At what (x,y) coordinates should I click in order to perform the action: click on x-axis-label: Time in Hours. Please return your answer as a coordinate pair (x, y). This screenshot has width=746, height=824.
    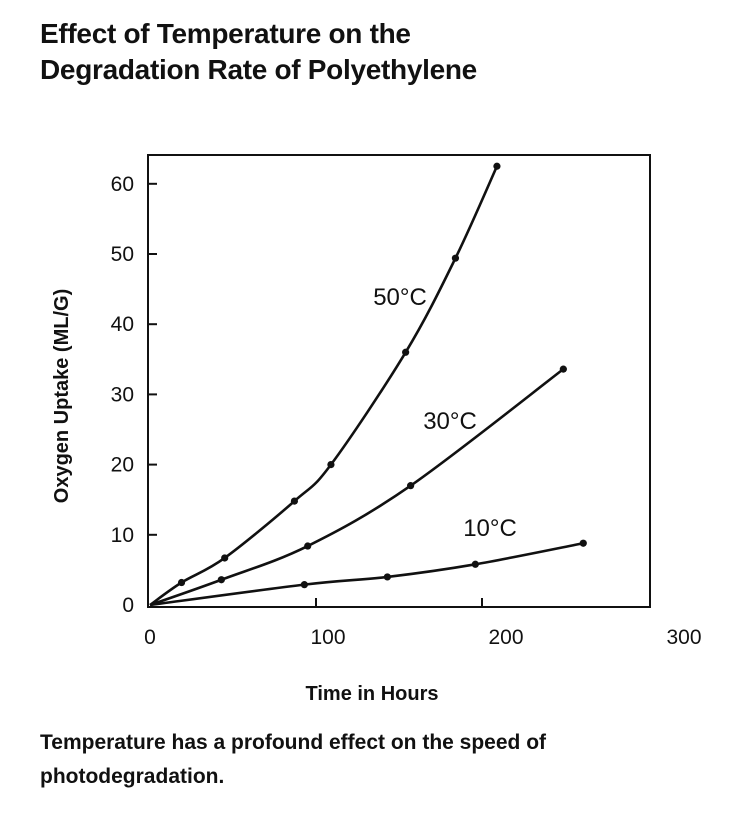
    Looking at the image, I should click on (372, 694).